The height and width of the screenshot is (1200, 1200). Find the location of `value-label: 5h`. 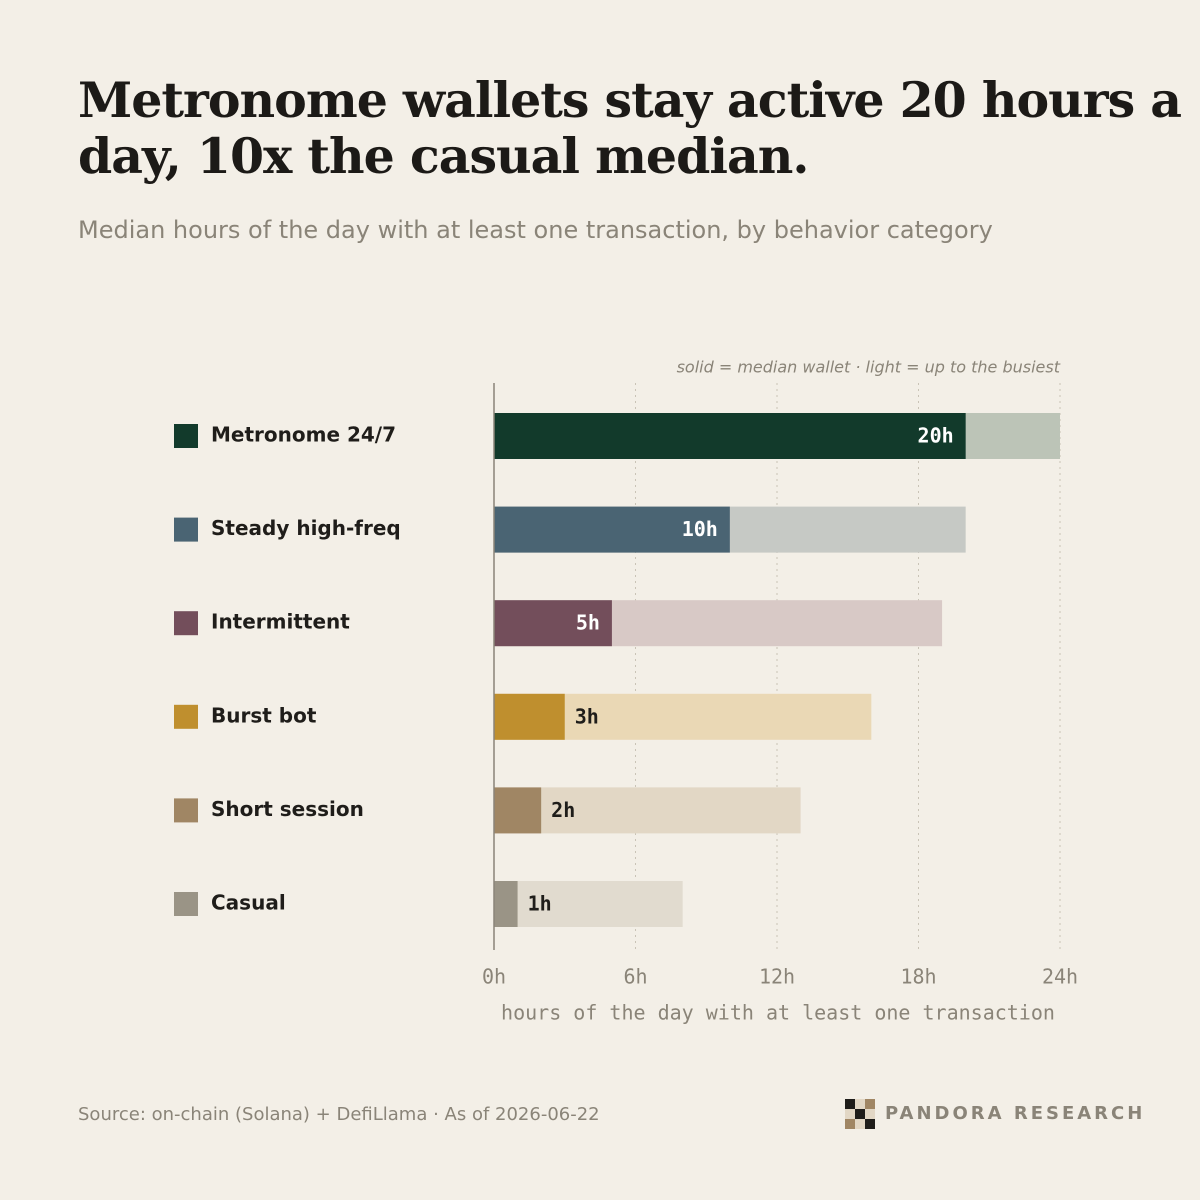

value-label: 5h is located at coordinates (588, 623).